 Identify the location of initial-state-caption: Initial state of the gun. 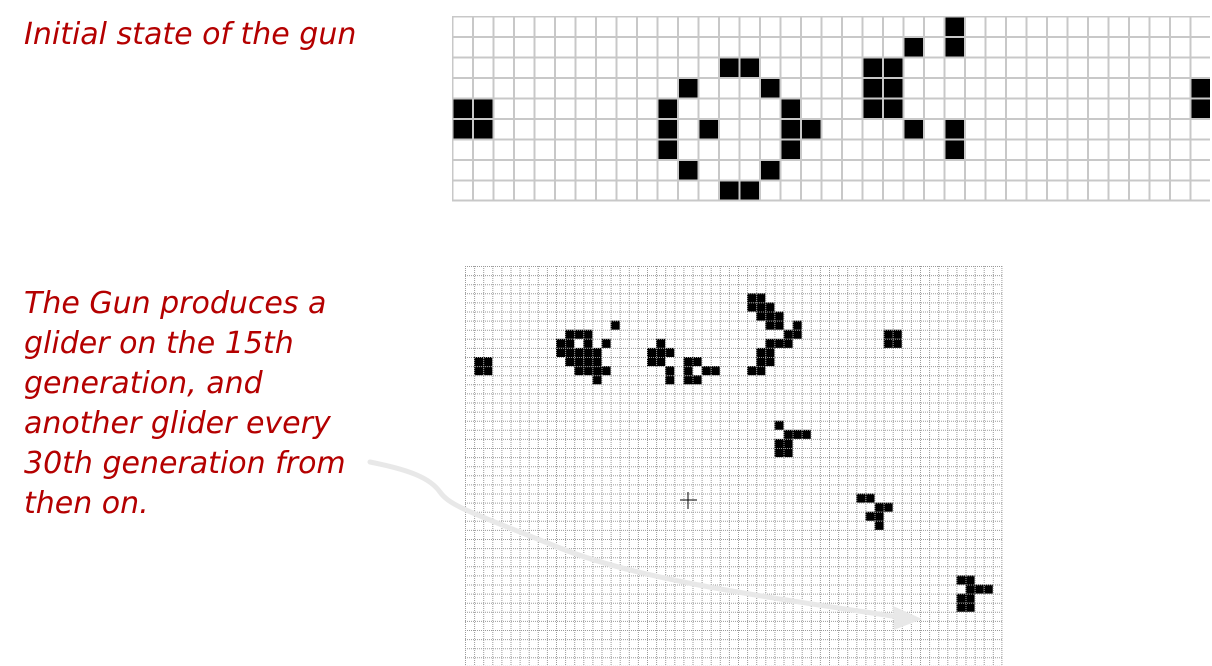
(190, 34).